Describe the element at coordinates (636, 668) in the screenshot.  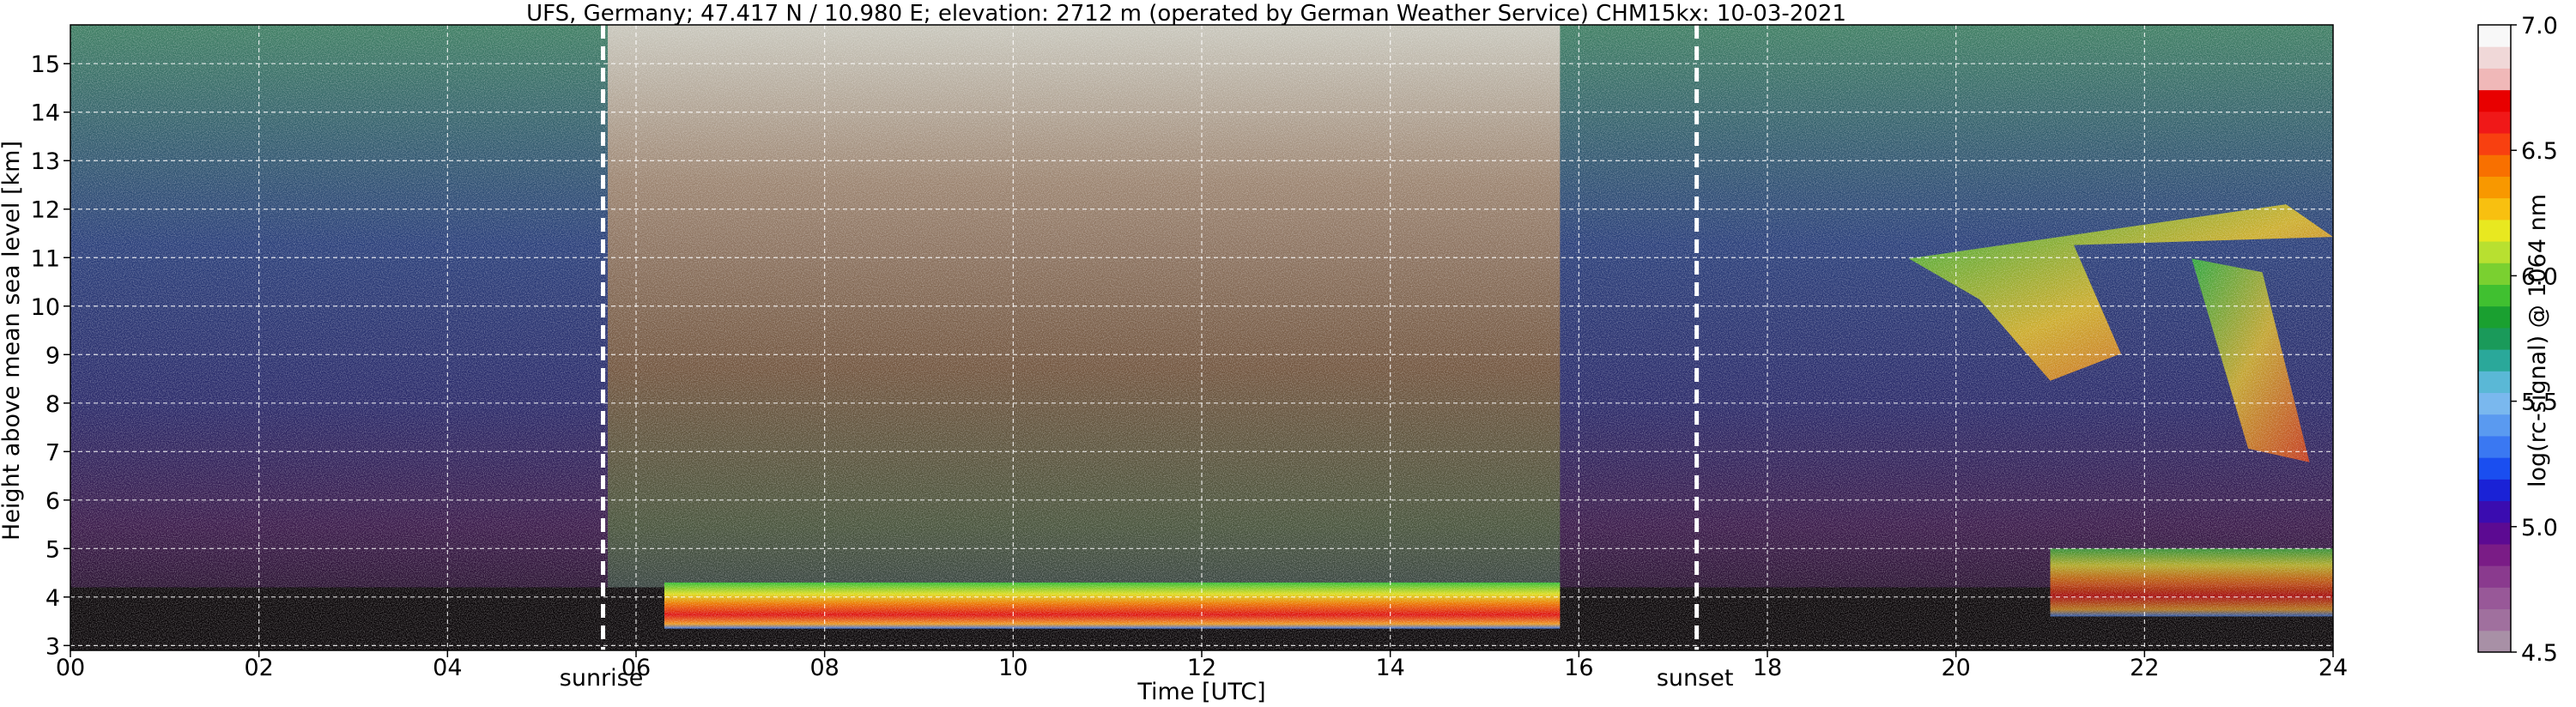
I see `x-tick-label: 06` at that location.